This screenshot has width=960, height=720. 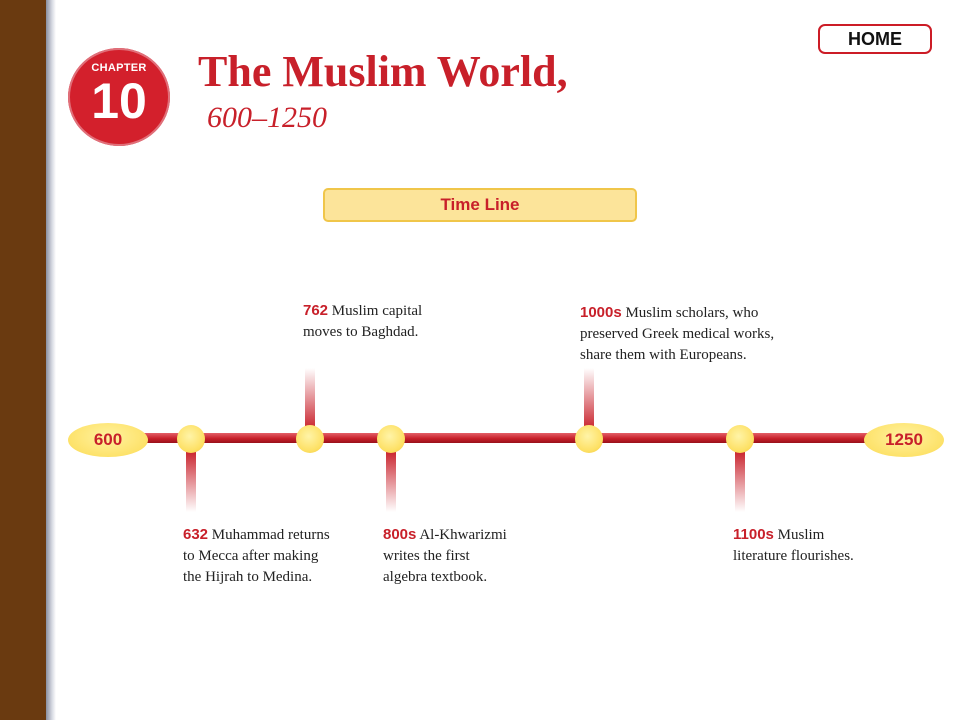 What do you see at coordinates (601, 312) in the screenshot?
I see `event-year: 1000s` at bounding box center [601, 312].